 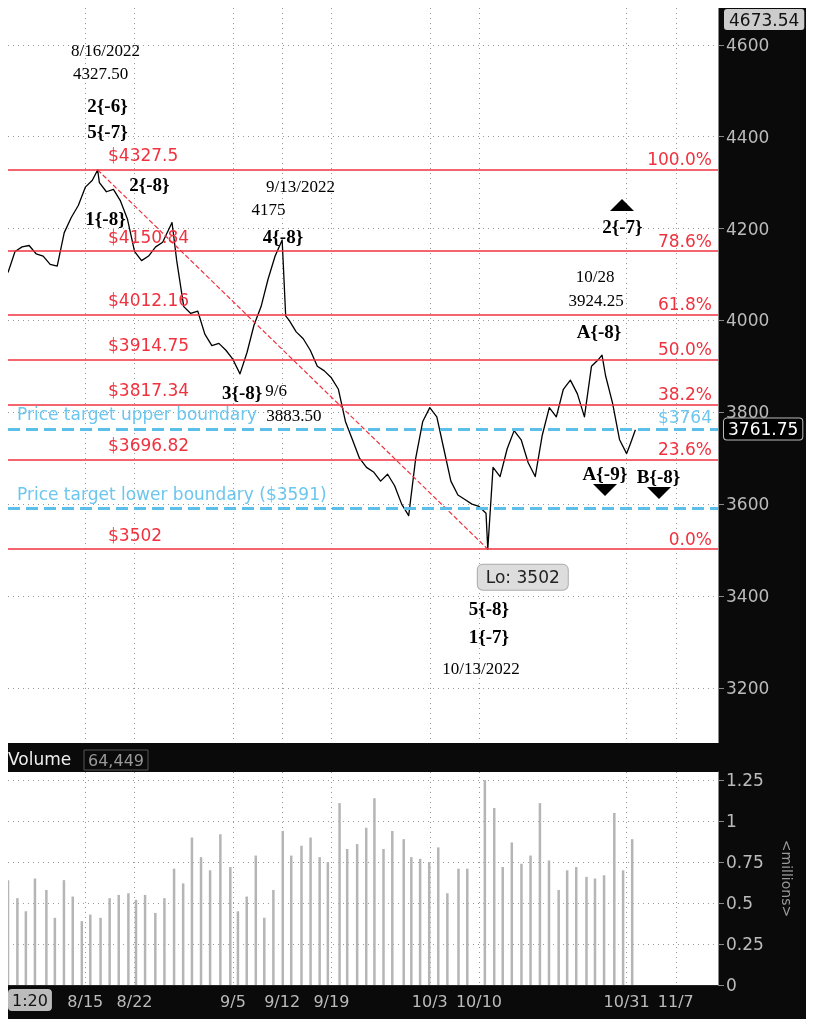 I want to click on ref-line-label: $3914.75, so click(x=149, y=345).